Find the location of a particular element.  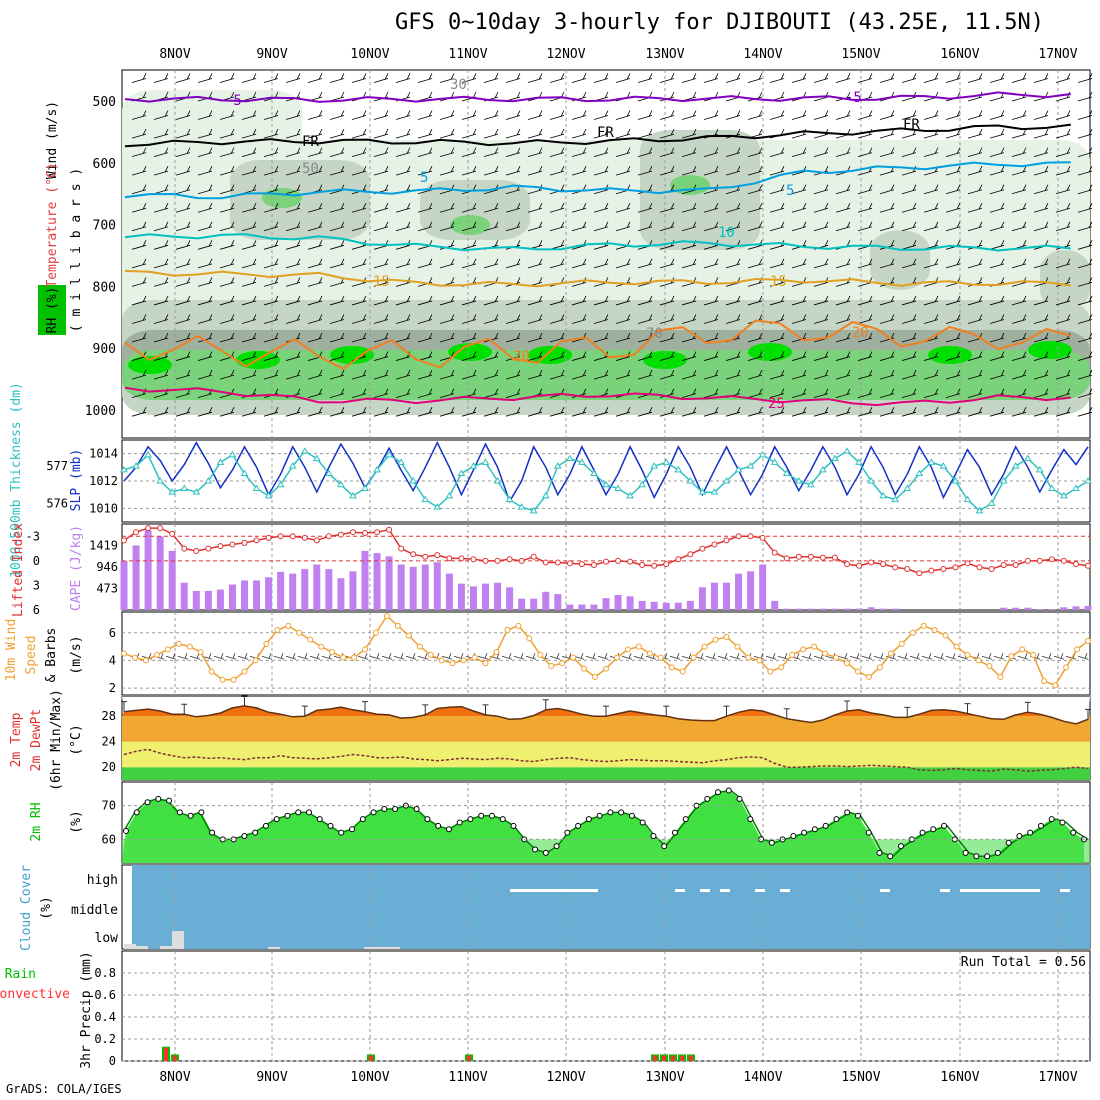

wind-axis-label: Wind (m/s) is located at coordinates (52, 140).